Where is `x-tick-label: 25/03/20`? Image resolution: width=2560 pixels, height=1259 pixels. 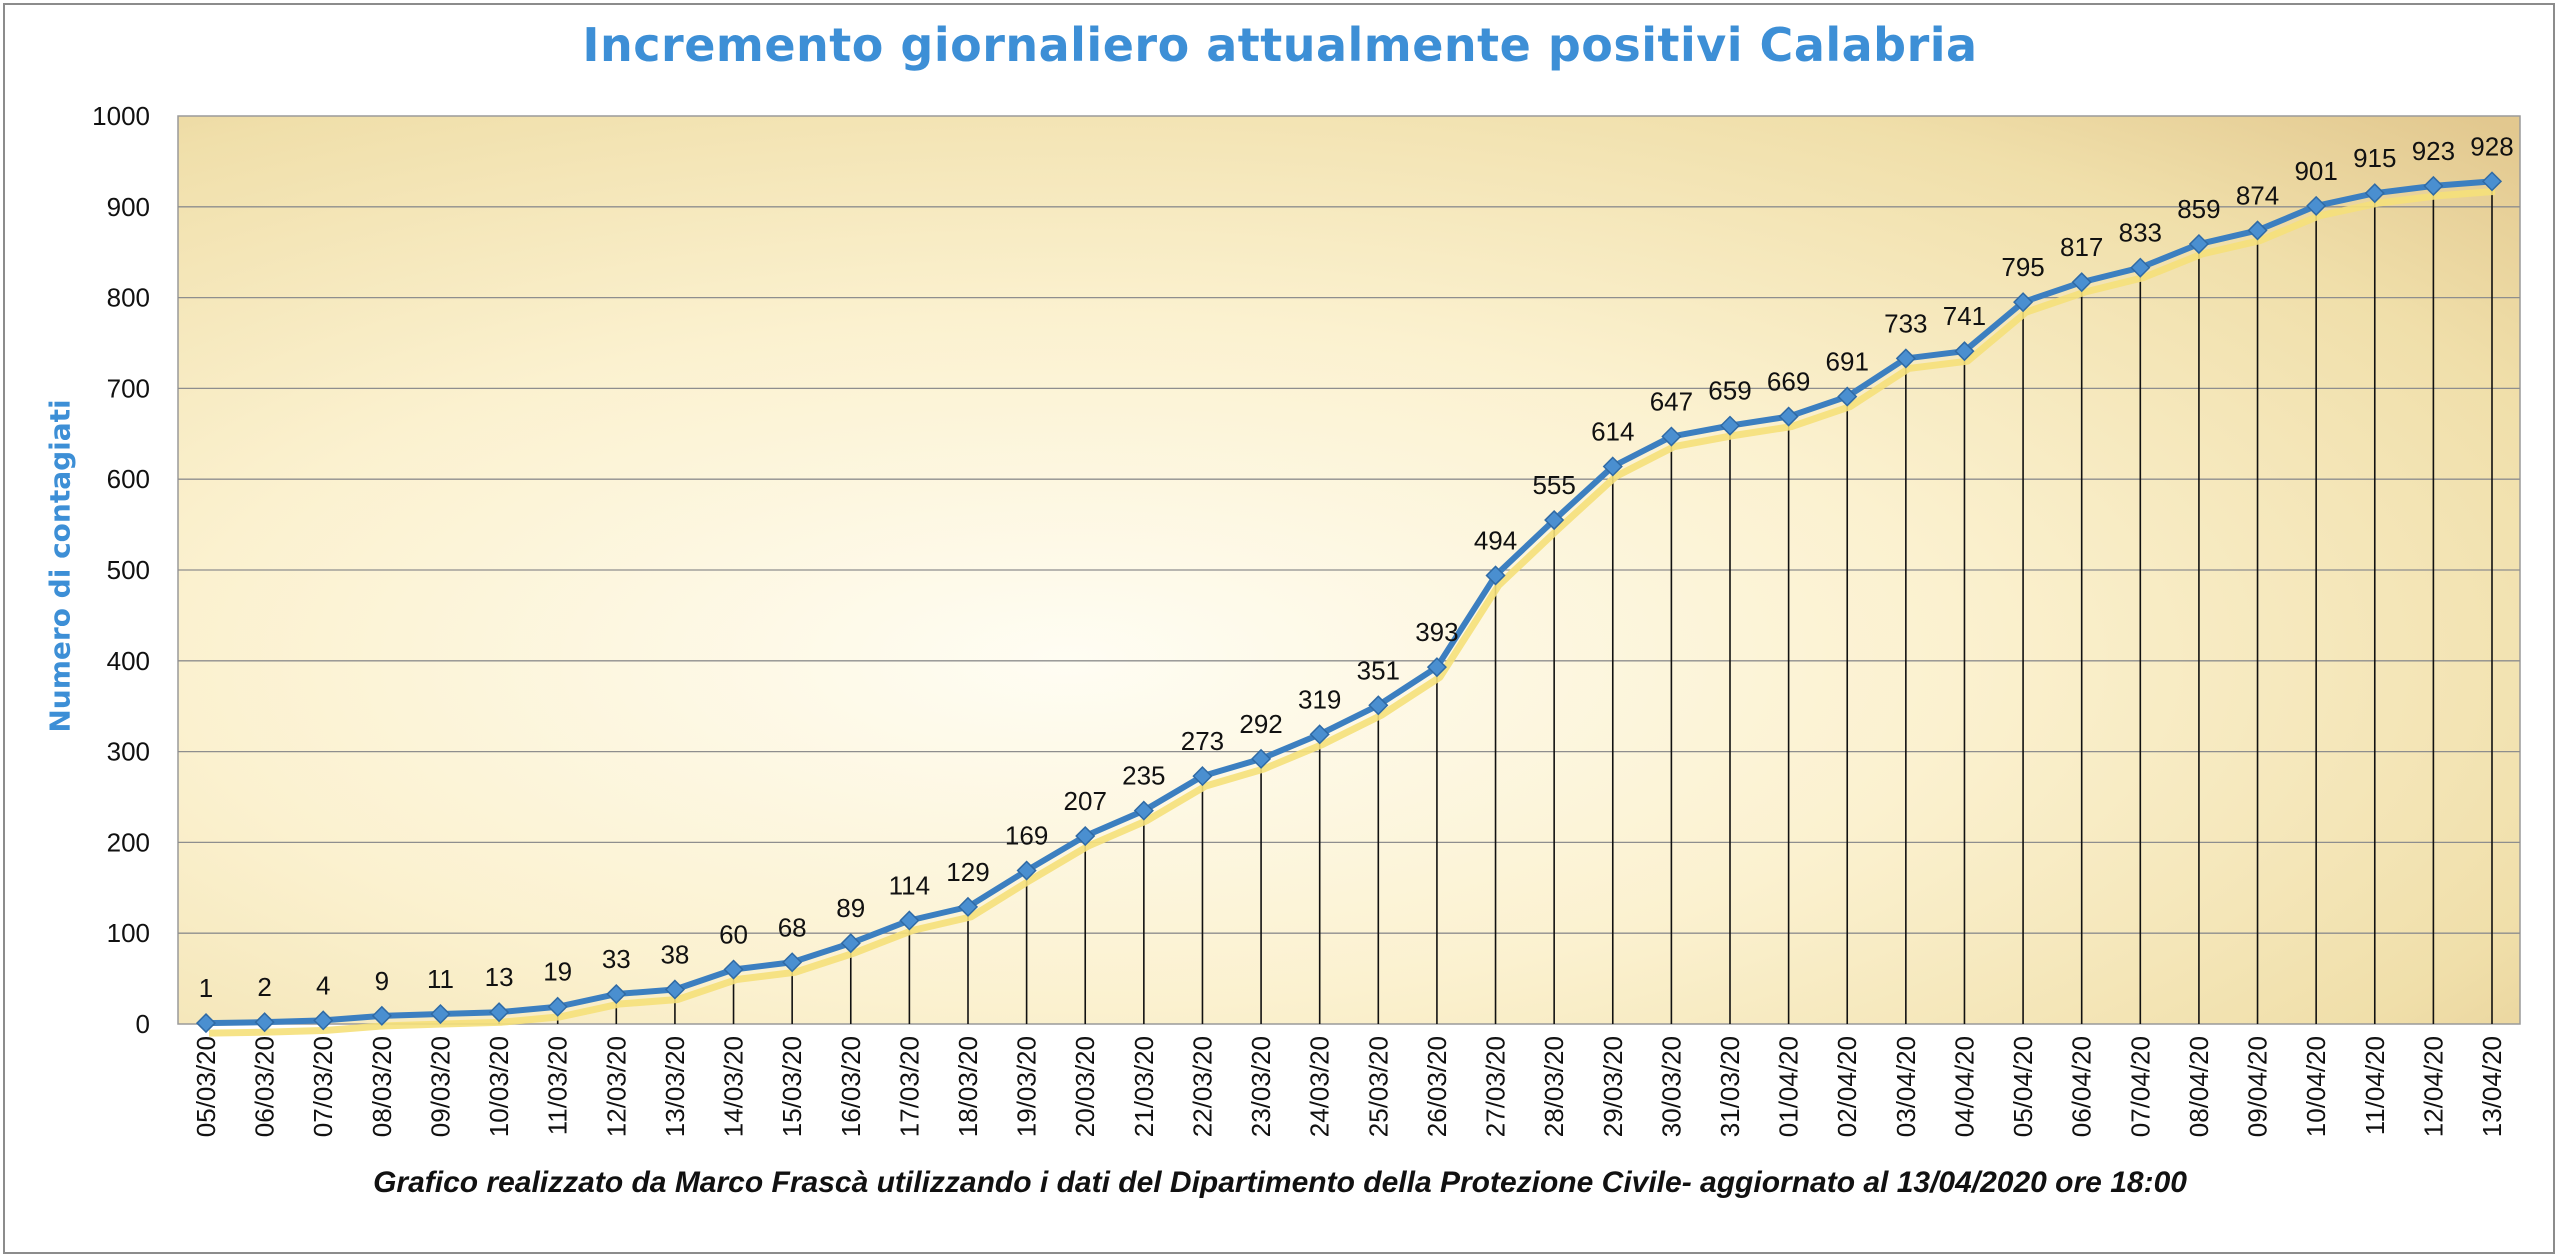
x-tick-label: 25/03/20 is located at coordinates (1378, 1086).